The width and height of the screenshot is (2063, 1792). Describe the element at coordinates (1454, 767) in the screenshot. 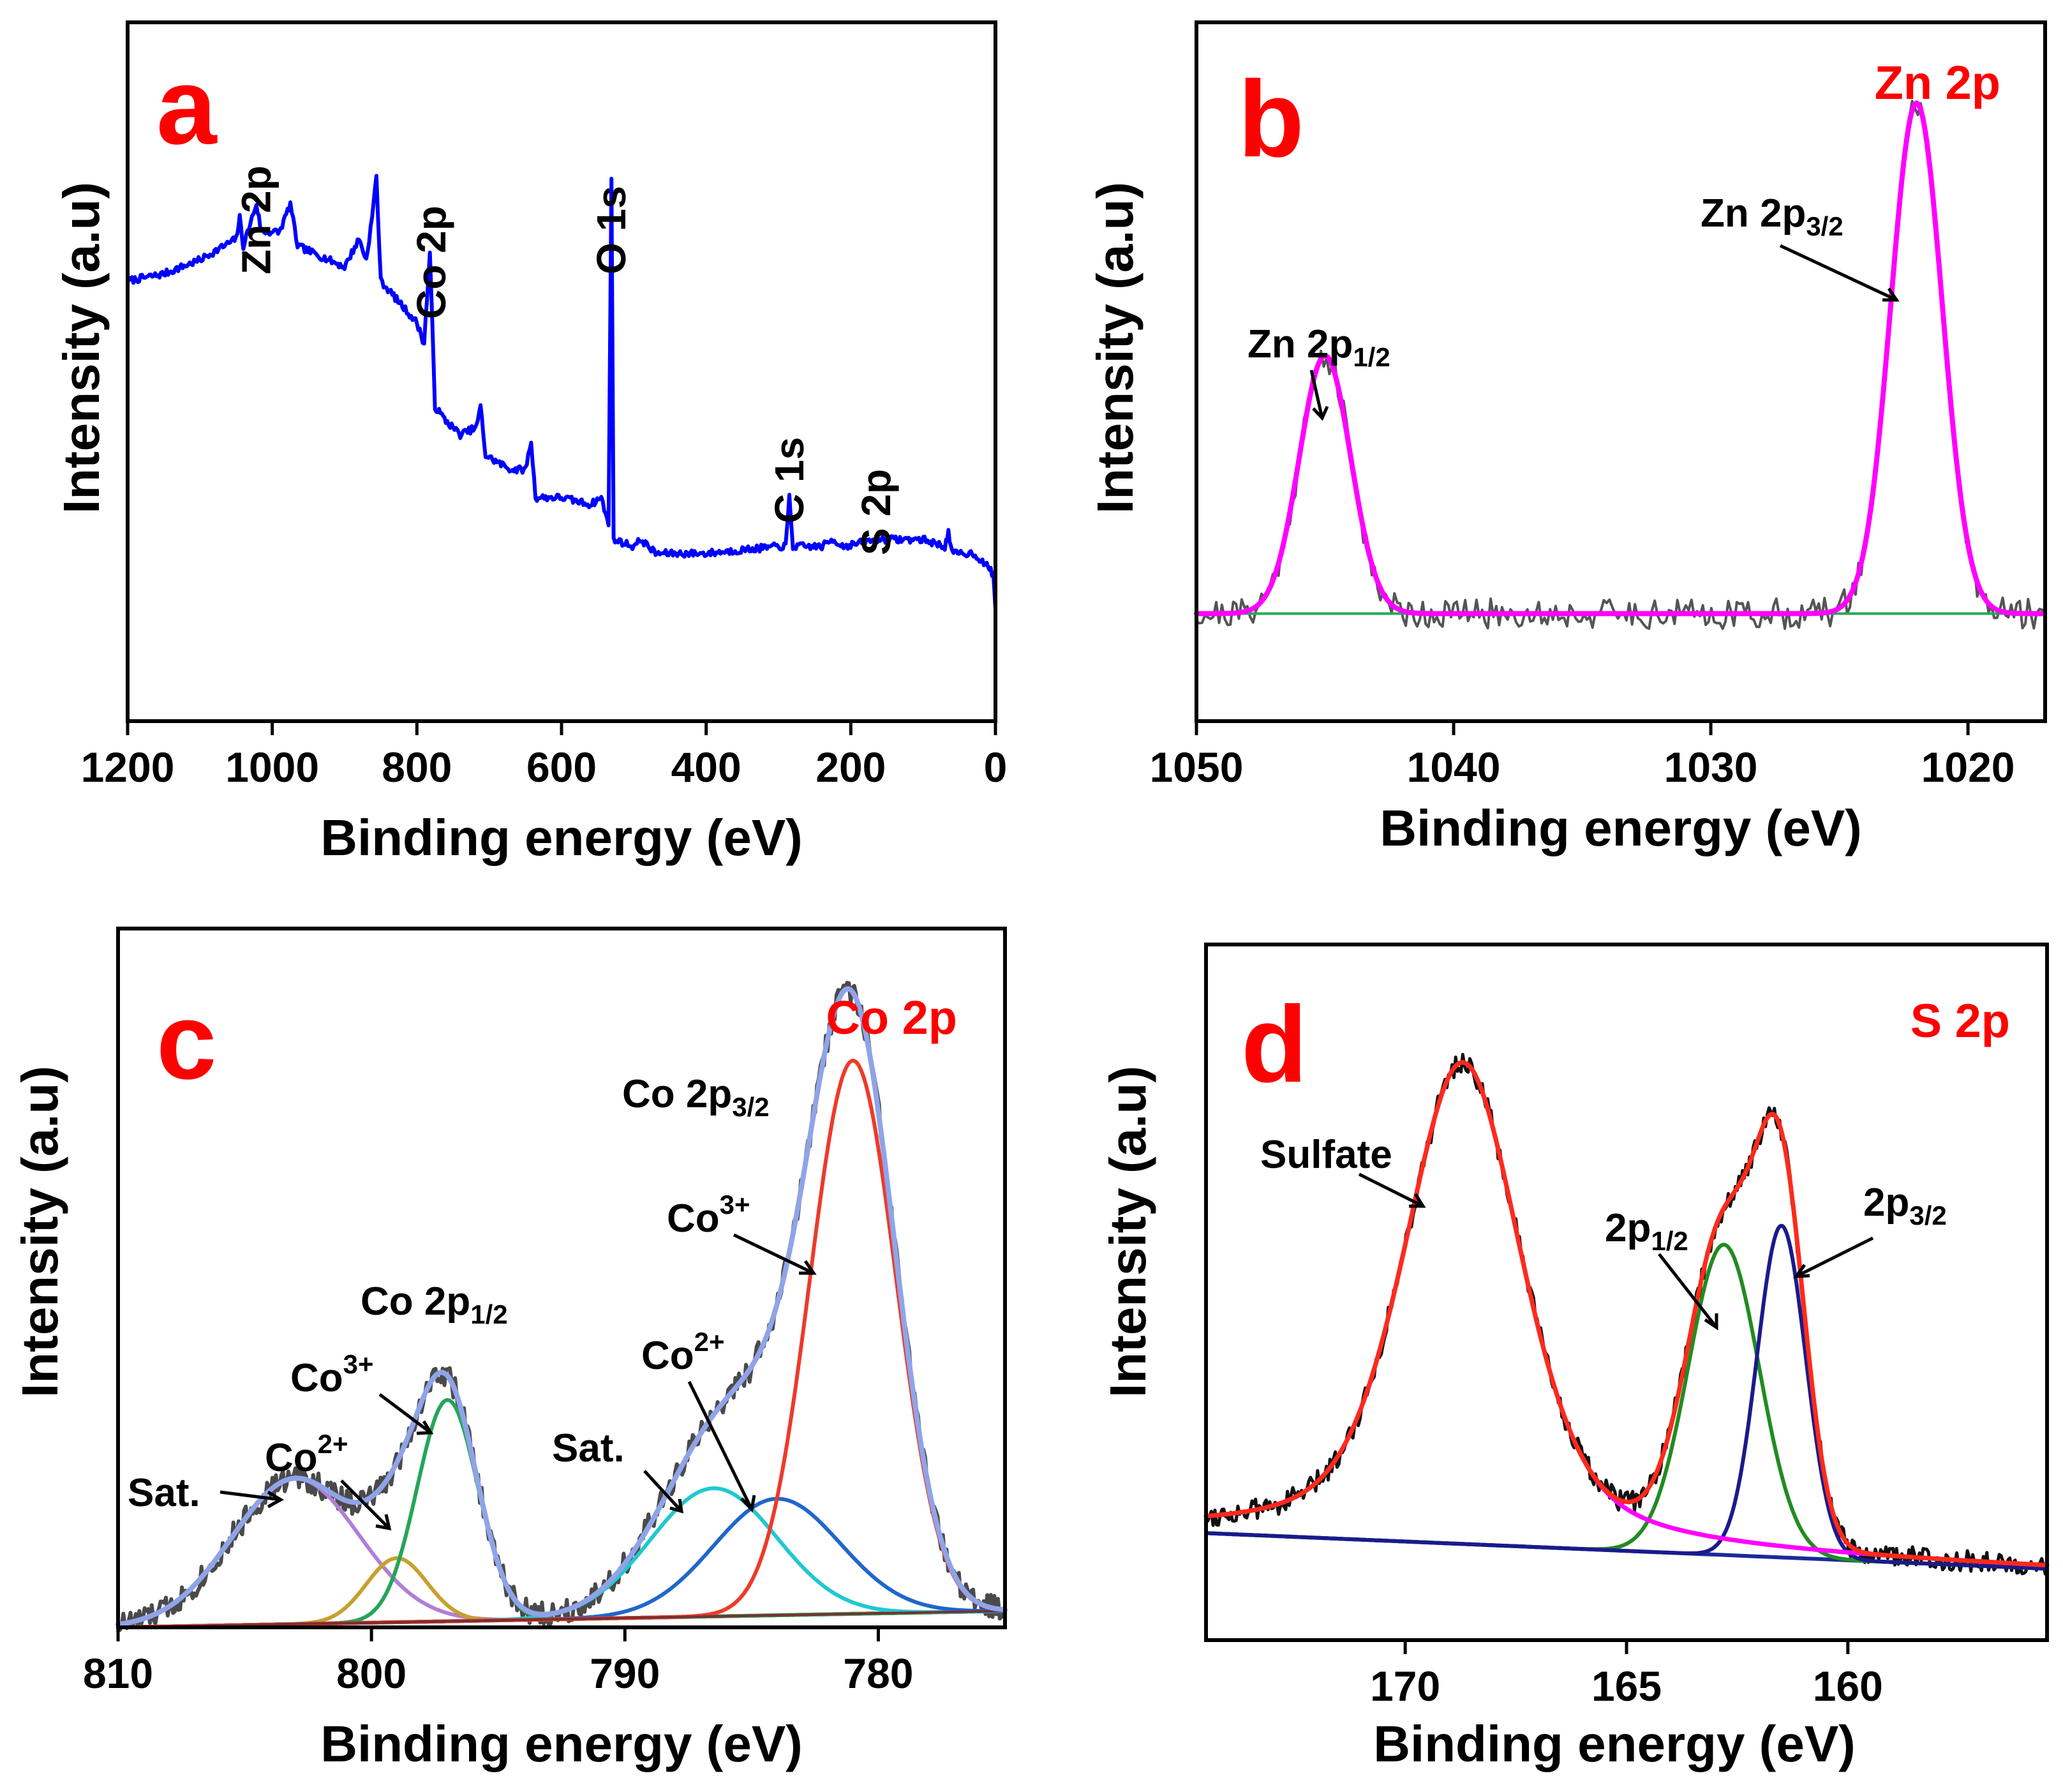

I see `x-tick-label: 1040` at that location.